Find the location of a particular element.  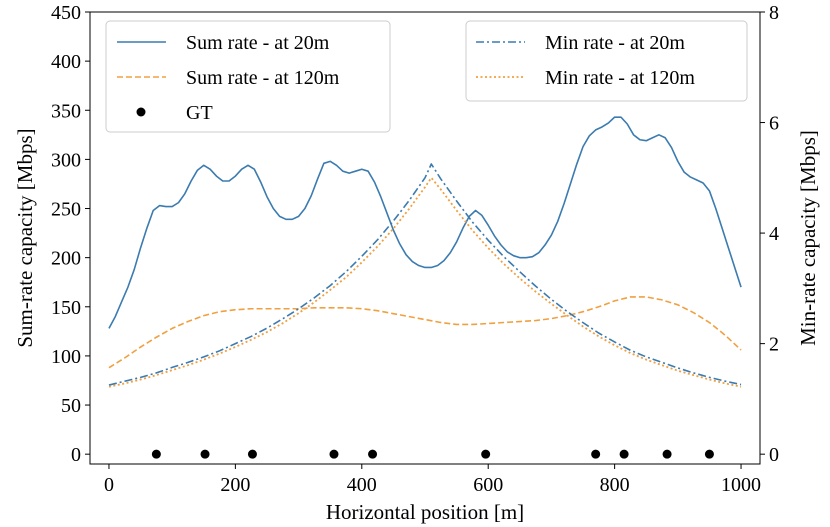

left-y-tick-label: 0 is located at coordinates (76, 455).